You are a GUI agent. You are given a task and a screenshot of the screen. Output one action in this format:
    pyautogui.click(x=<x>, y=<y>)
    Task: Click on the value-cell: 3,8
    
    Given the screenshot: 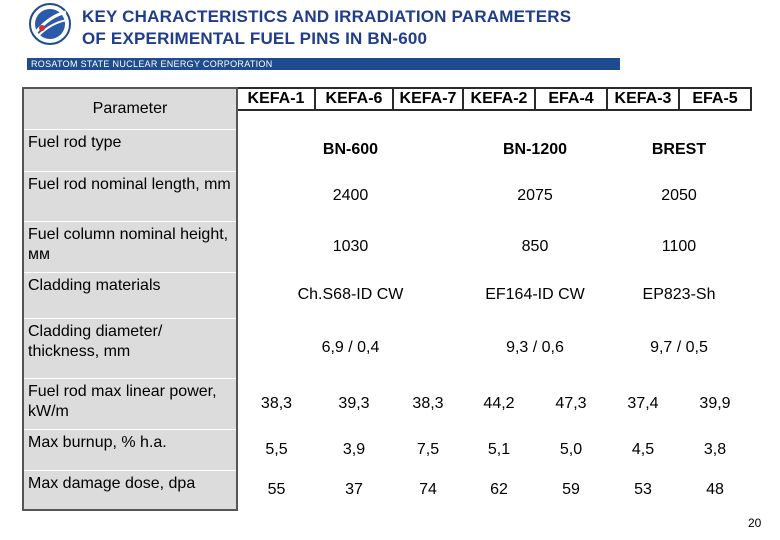 What is the action you would take?
    pyautogui.click(x=715, y=449)
    